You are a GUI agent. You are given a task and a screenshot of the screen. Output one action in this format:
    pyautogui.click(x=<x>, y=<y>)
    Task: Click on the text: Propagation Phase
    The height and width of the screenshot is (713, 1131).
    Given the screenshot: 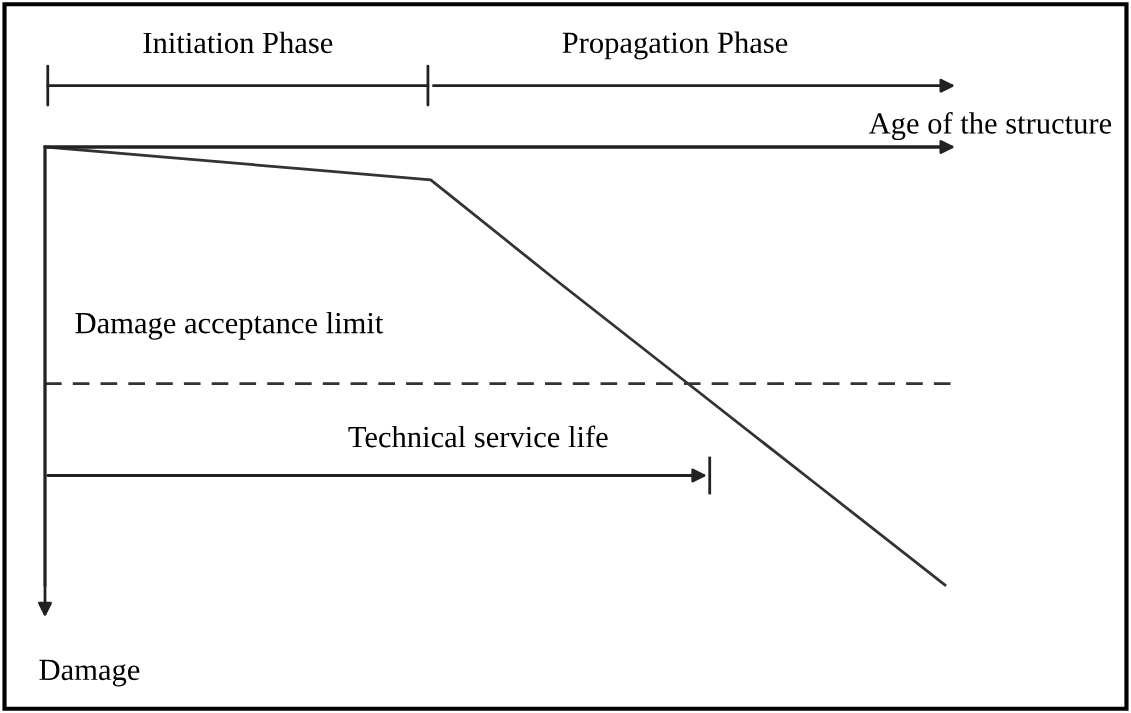 What is the action you would take?
    pyautogui.click(x=675, y=45)
    